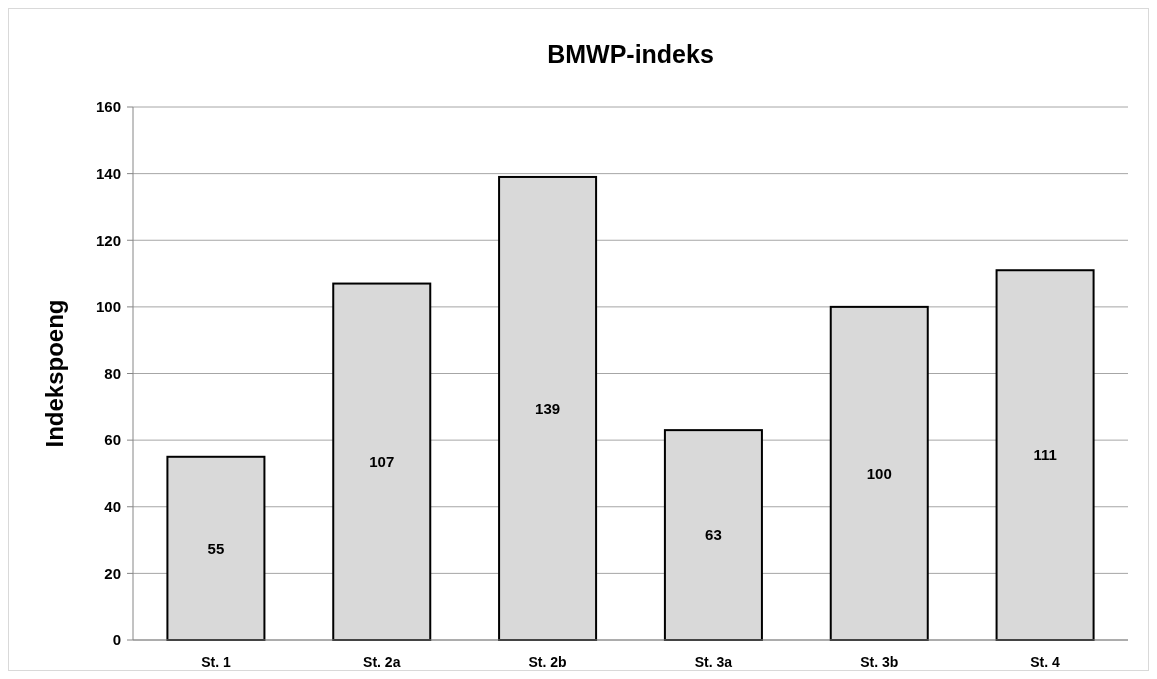  What do you see at coordinates (630, 54) in the screenshot?
I see `chart-title: BMWP-indeks` at bounding box center [630, 54].